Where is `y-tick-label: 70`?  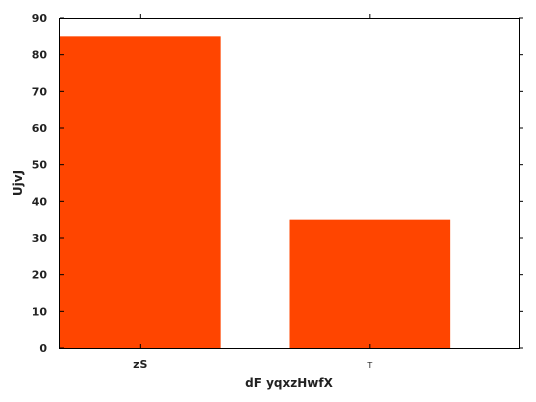 y-tick-label: 70 is located at coordinates (40, 91).